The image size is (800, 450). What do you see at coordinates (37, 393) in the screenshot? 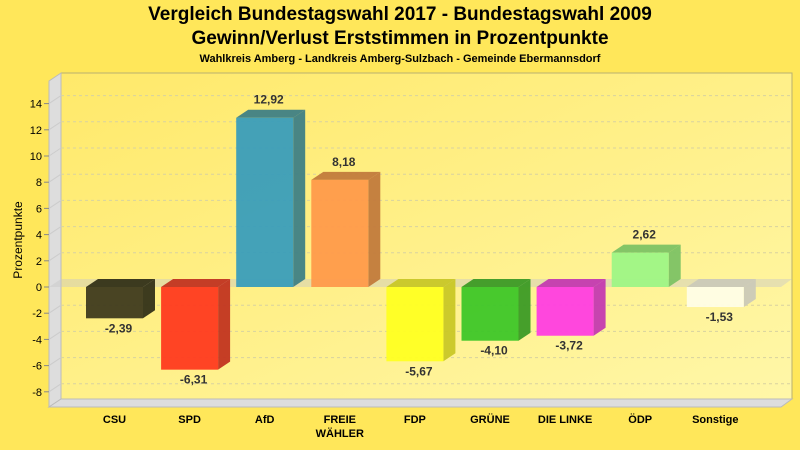
I see `y-tick-label: -8` at bounding box center [37, 393].